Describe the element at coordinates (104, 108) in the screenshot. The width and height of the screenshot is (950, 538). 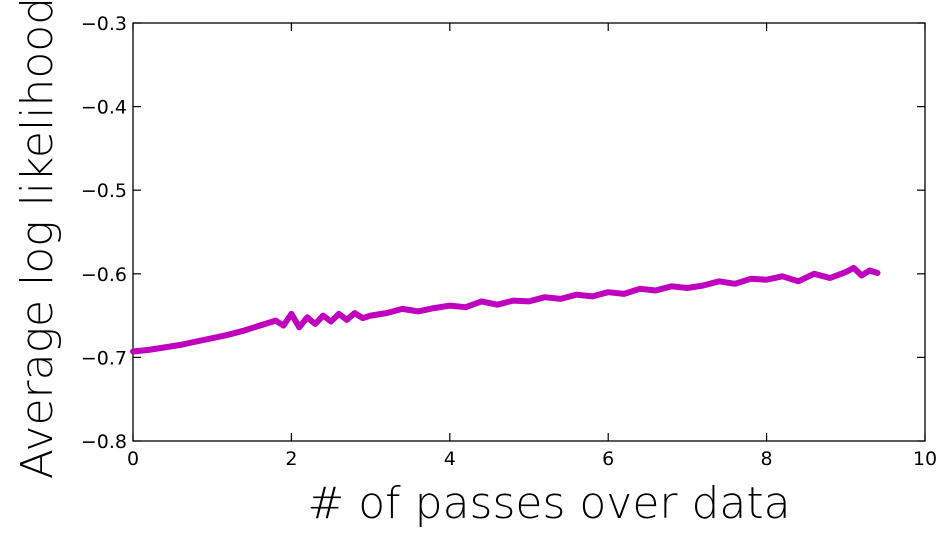
I see `y-tick-label: −0.4` at that location.